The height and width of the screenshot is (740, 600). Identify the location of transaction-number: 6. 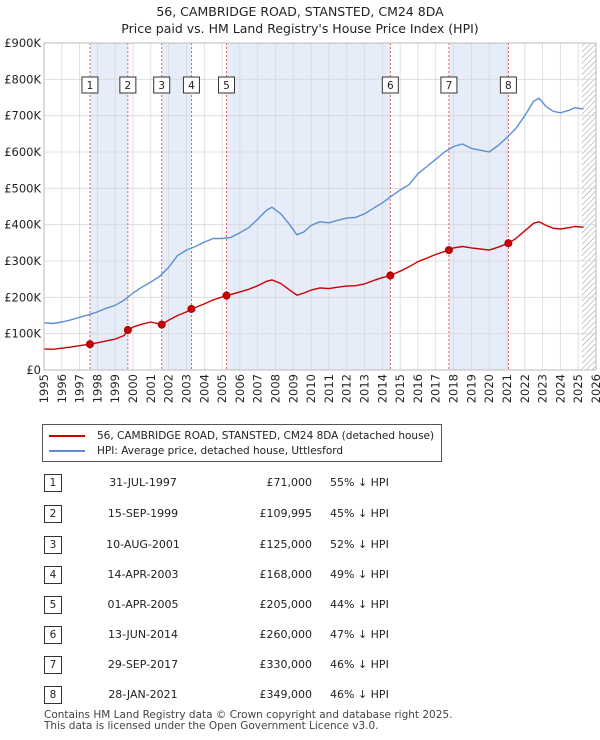
(53, 635).